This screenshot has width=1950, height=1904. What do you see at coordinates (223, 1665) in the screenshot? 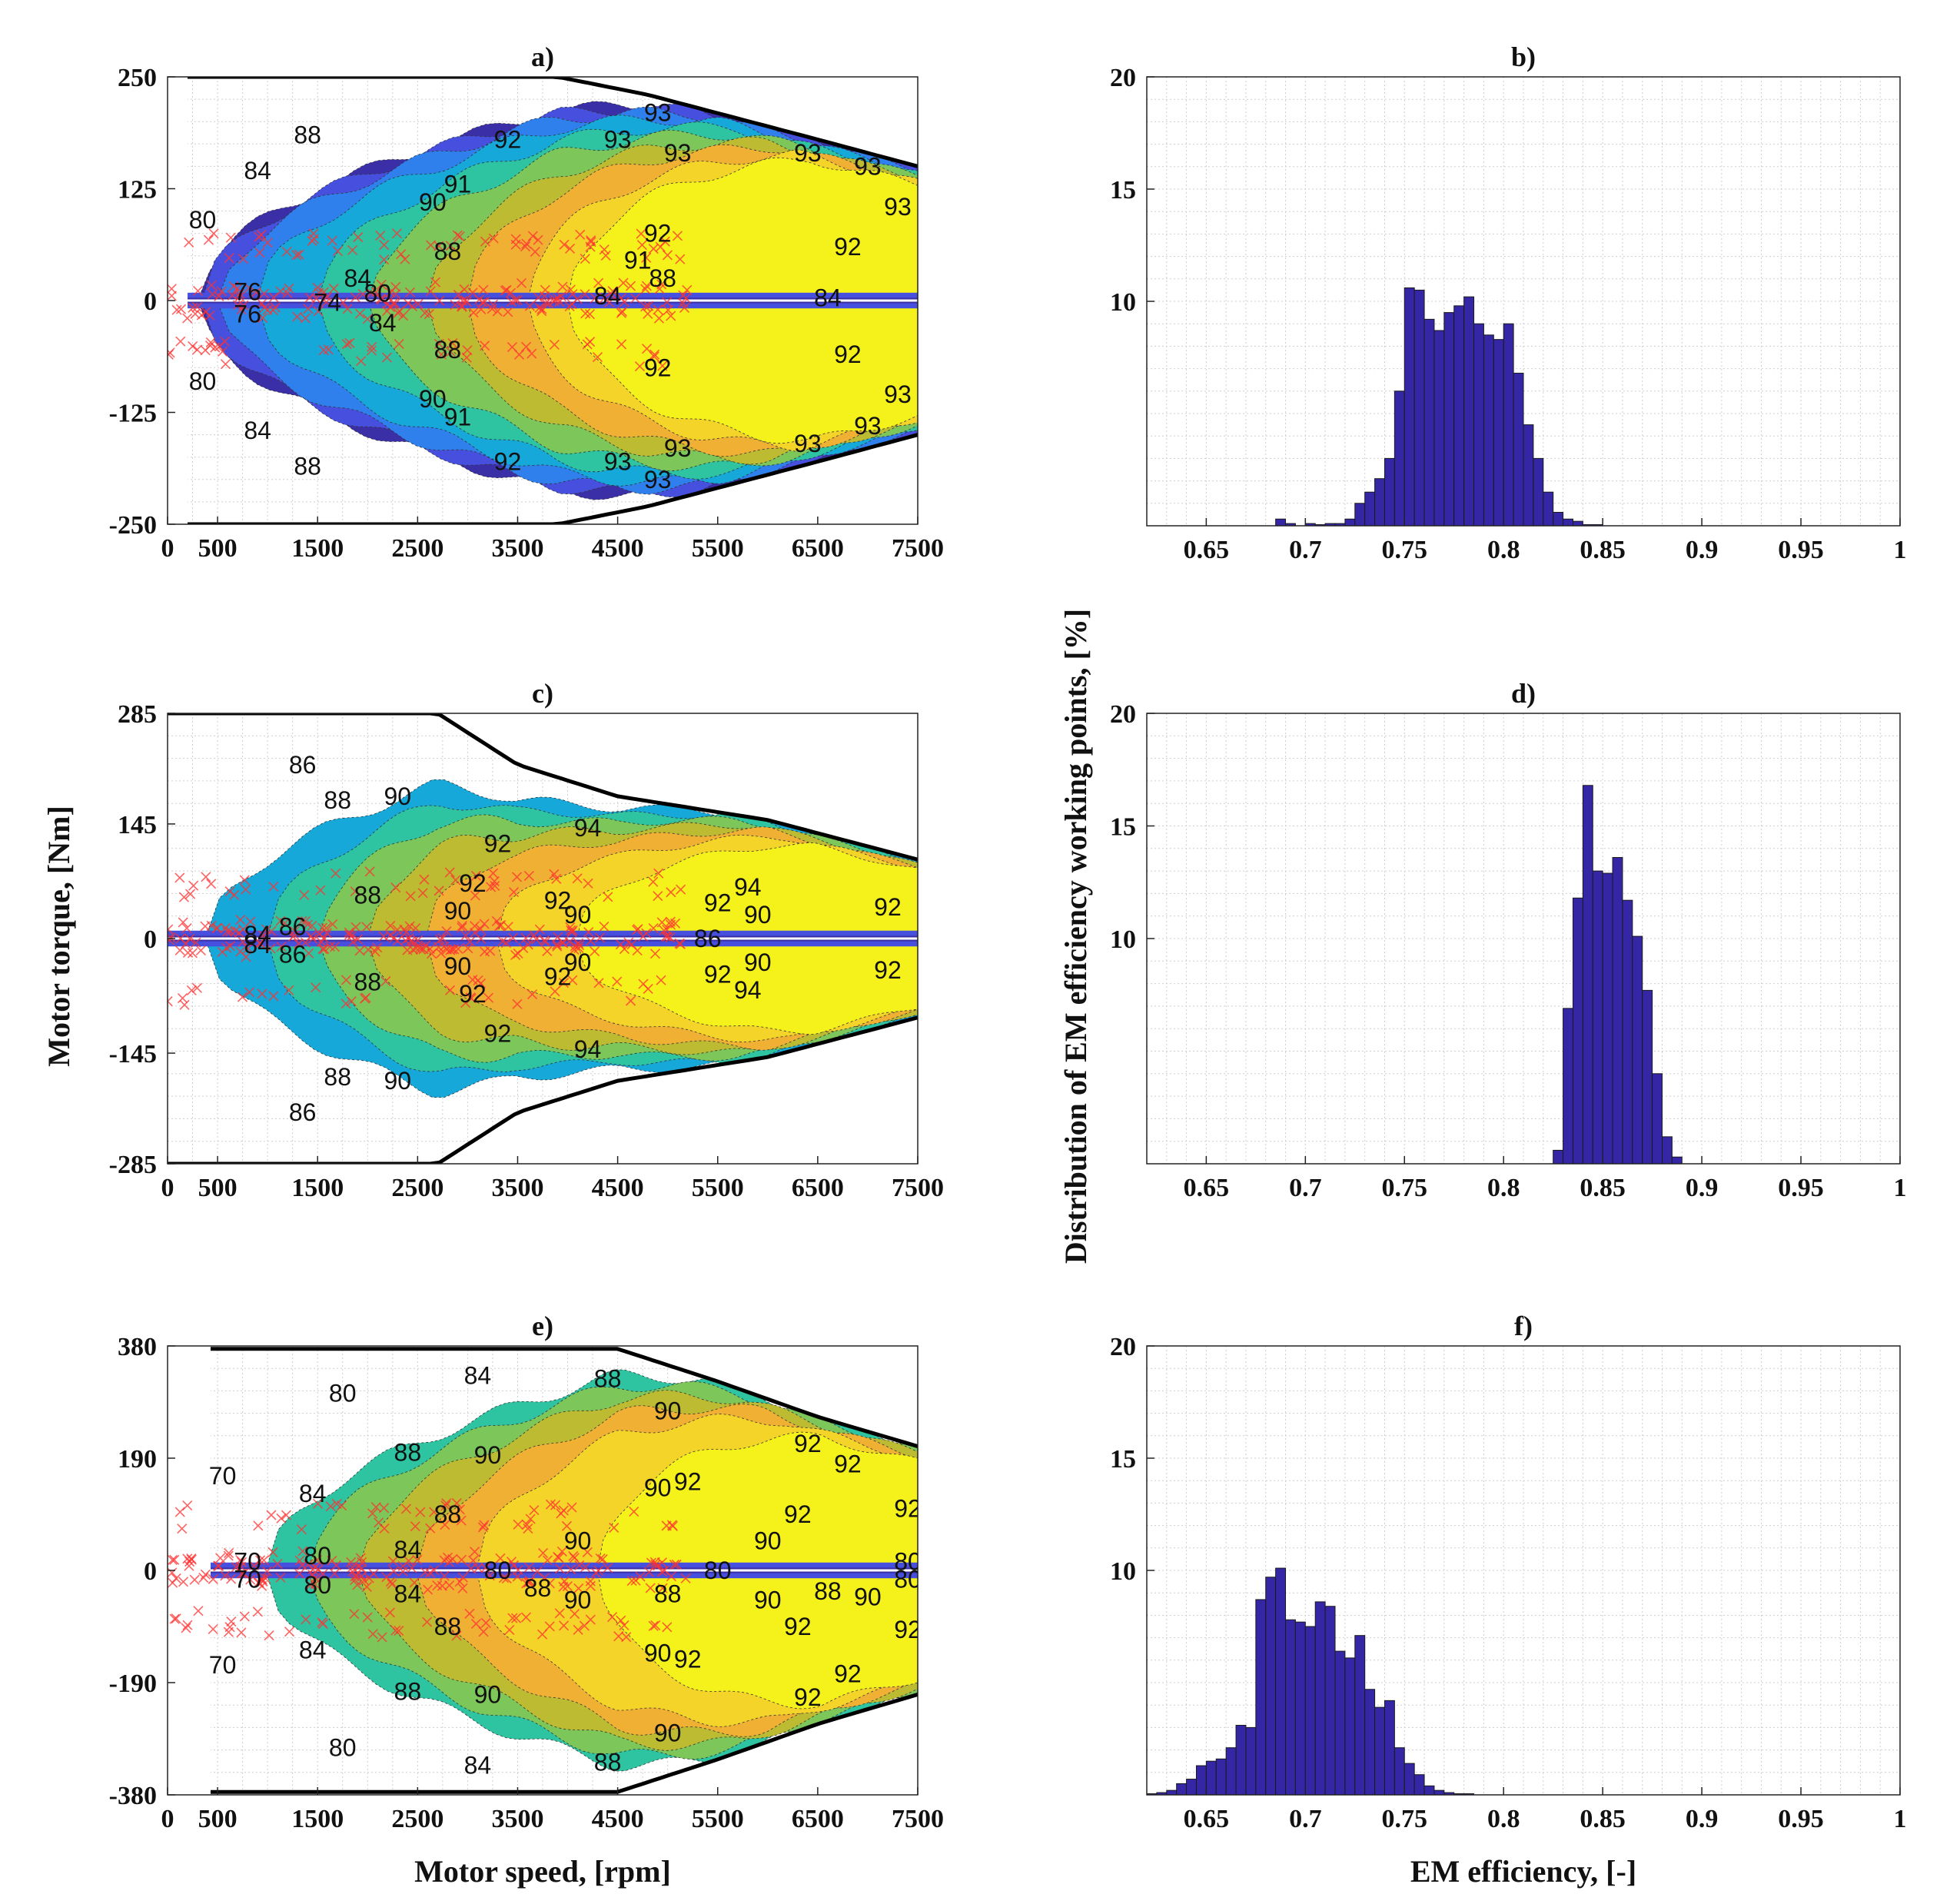
I see `contour-level-label: 70` at bounding box center [223, 1665].